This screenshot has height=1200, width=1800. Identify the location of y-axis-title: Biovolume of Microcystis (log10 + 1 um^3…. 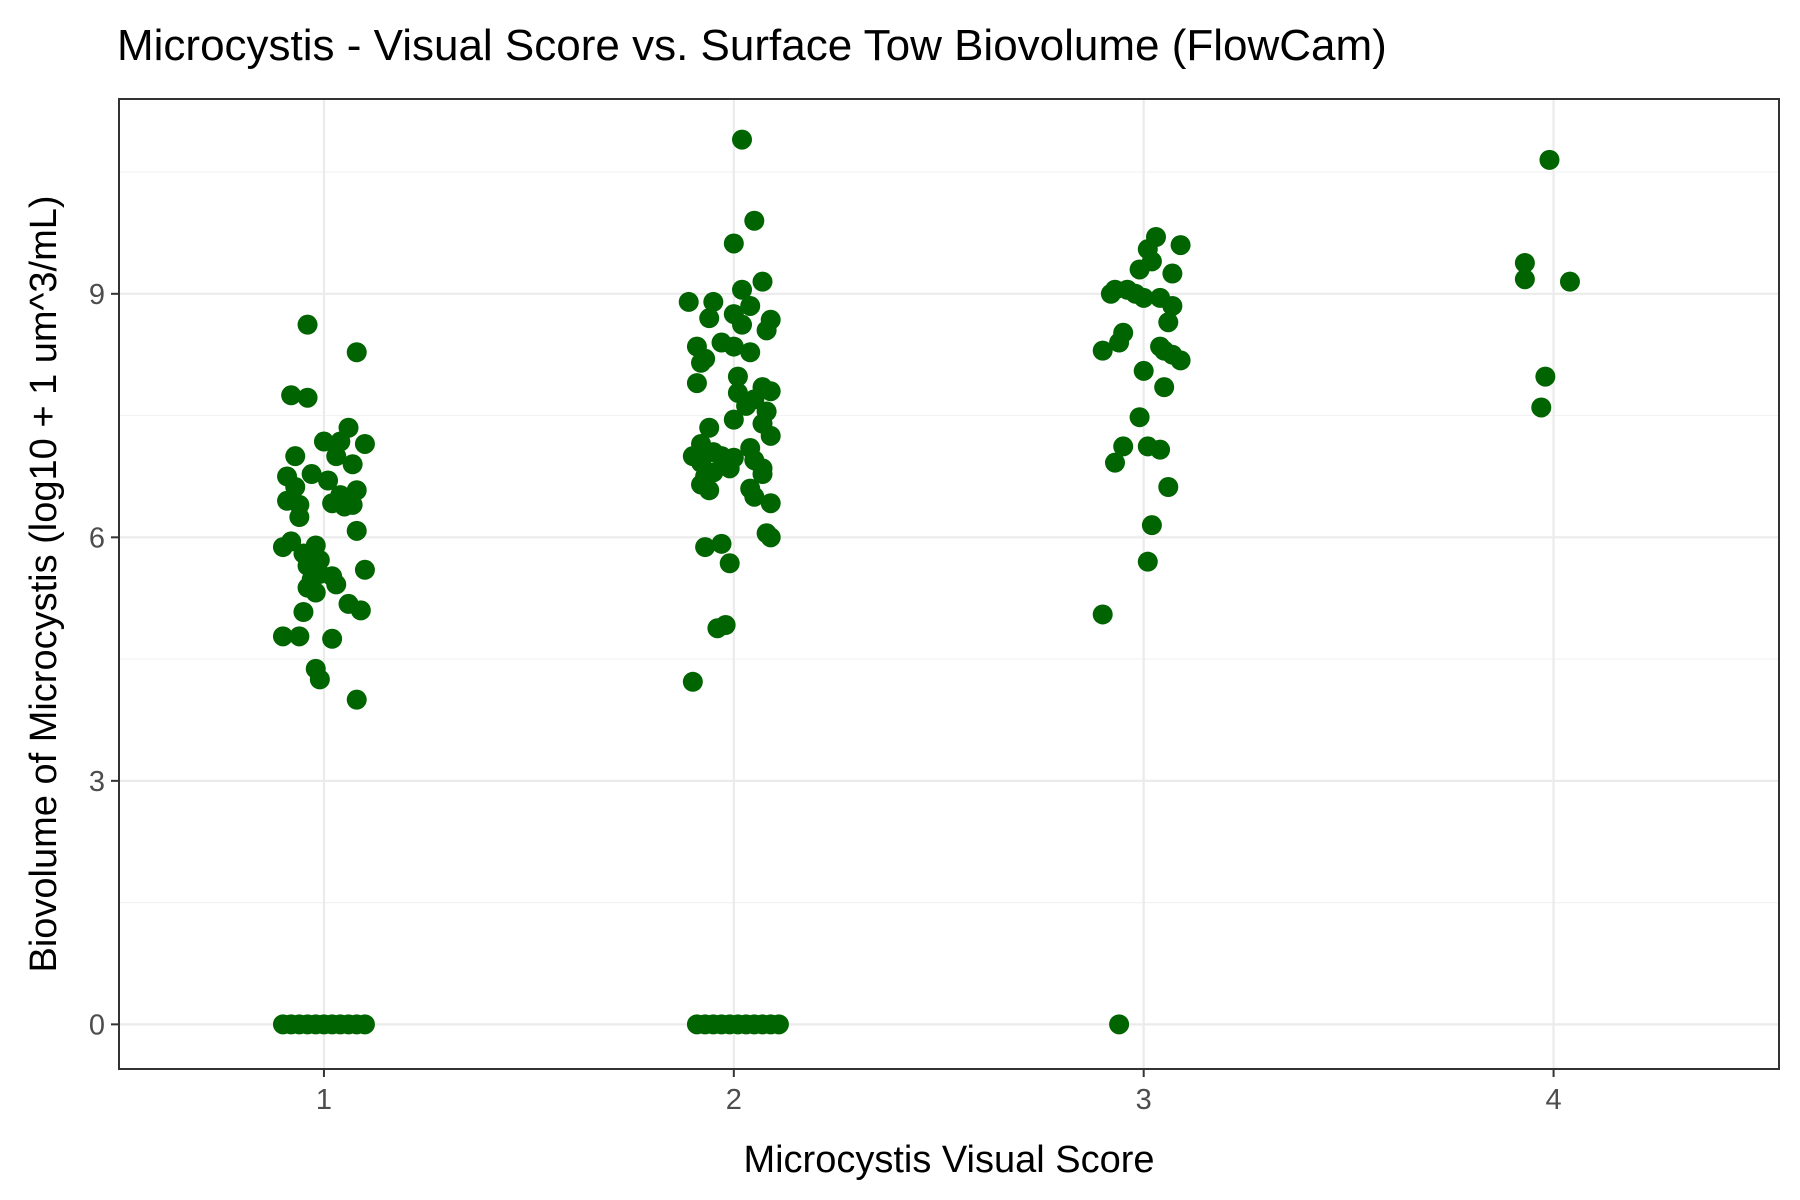
(44, 583).